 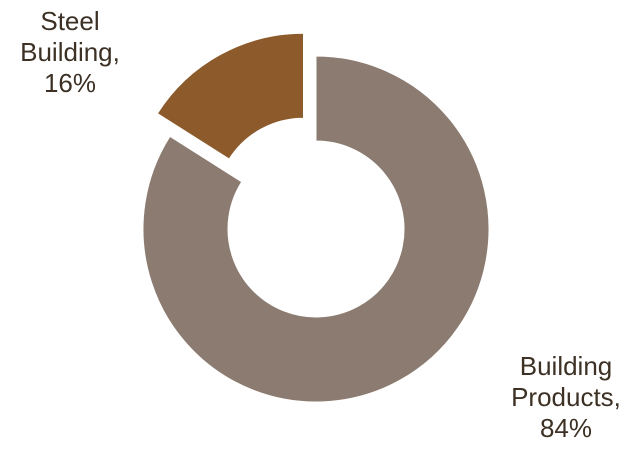 I want to click on data-label-line: 16%, so click(x=70, y=83).